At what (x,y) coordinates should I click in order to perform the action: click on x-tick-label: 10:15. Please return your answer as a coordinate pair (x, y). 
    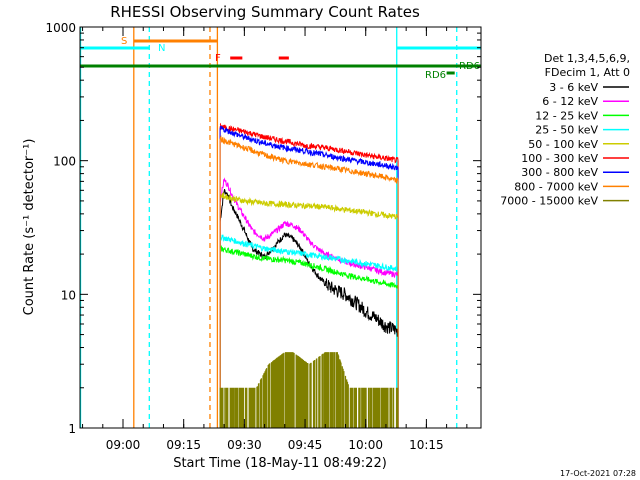
    Looking at the image, I should click on (426, 445).